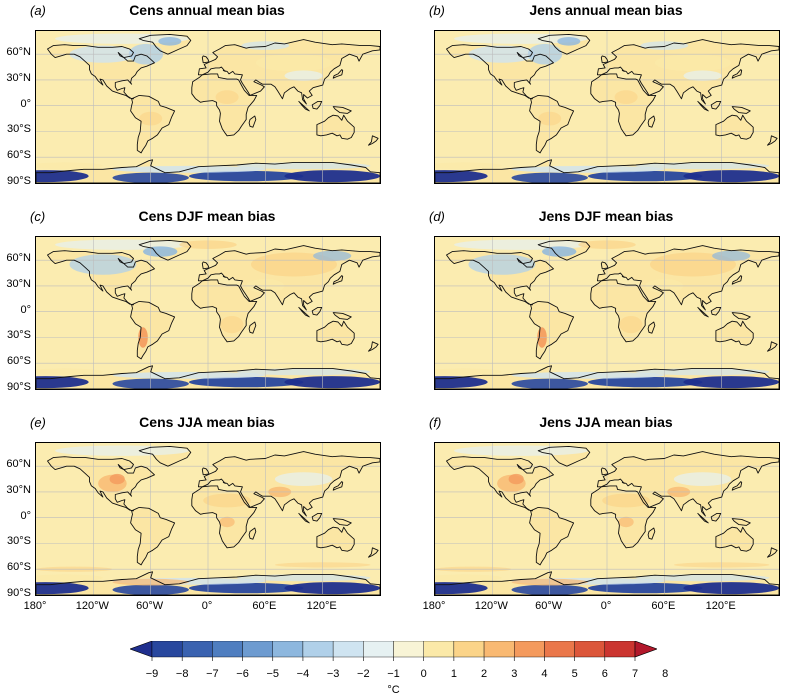 The image size is (787, 698). Describe the element at coordinates (92, 606) in the screenshot. I see `longitude-label: 120°W` at that location.